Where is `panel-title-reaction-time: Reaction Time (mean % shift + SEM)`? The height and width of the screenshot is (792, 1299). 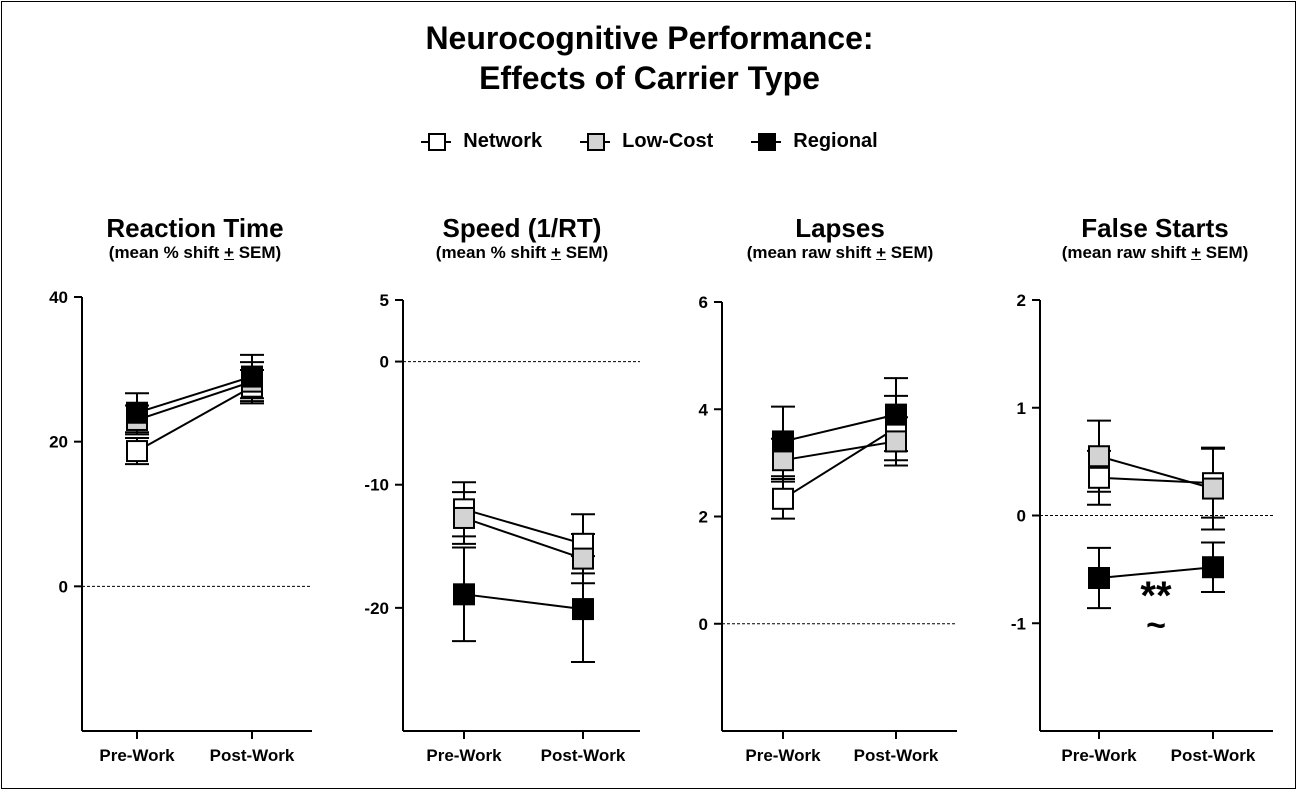 panel-title-reaction-time: Reaction Time (mean % shift + SEM) is located at coordinates (195, 238).